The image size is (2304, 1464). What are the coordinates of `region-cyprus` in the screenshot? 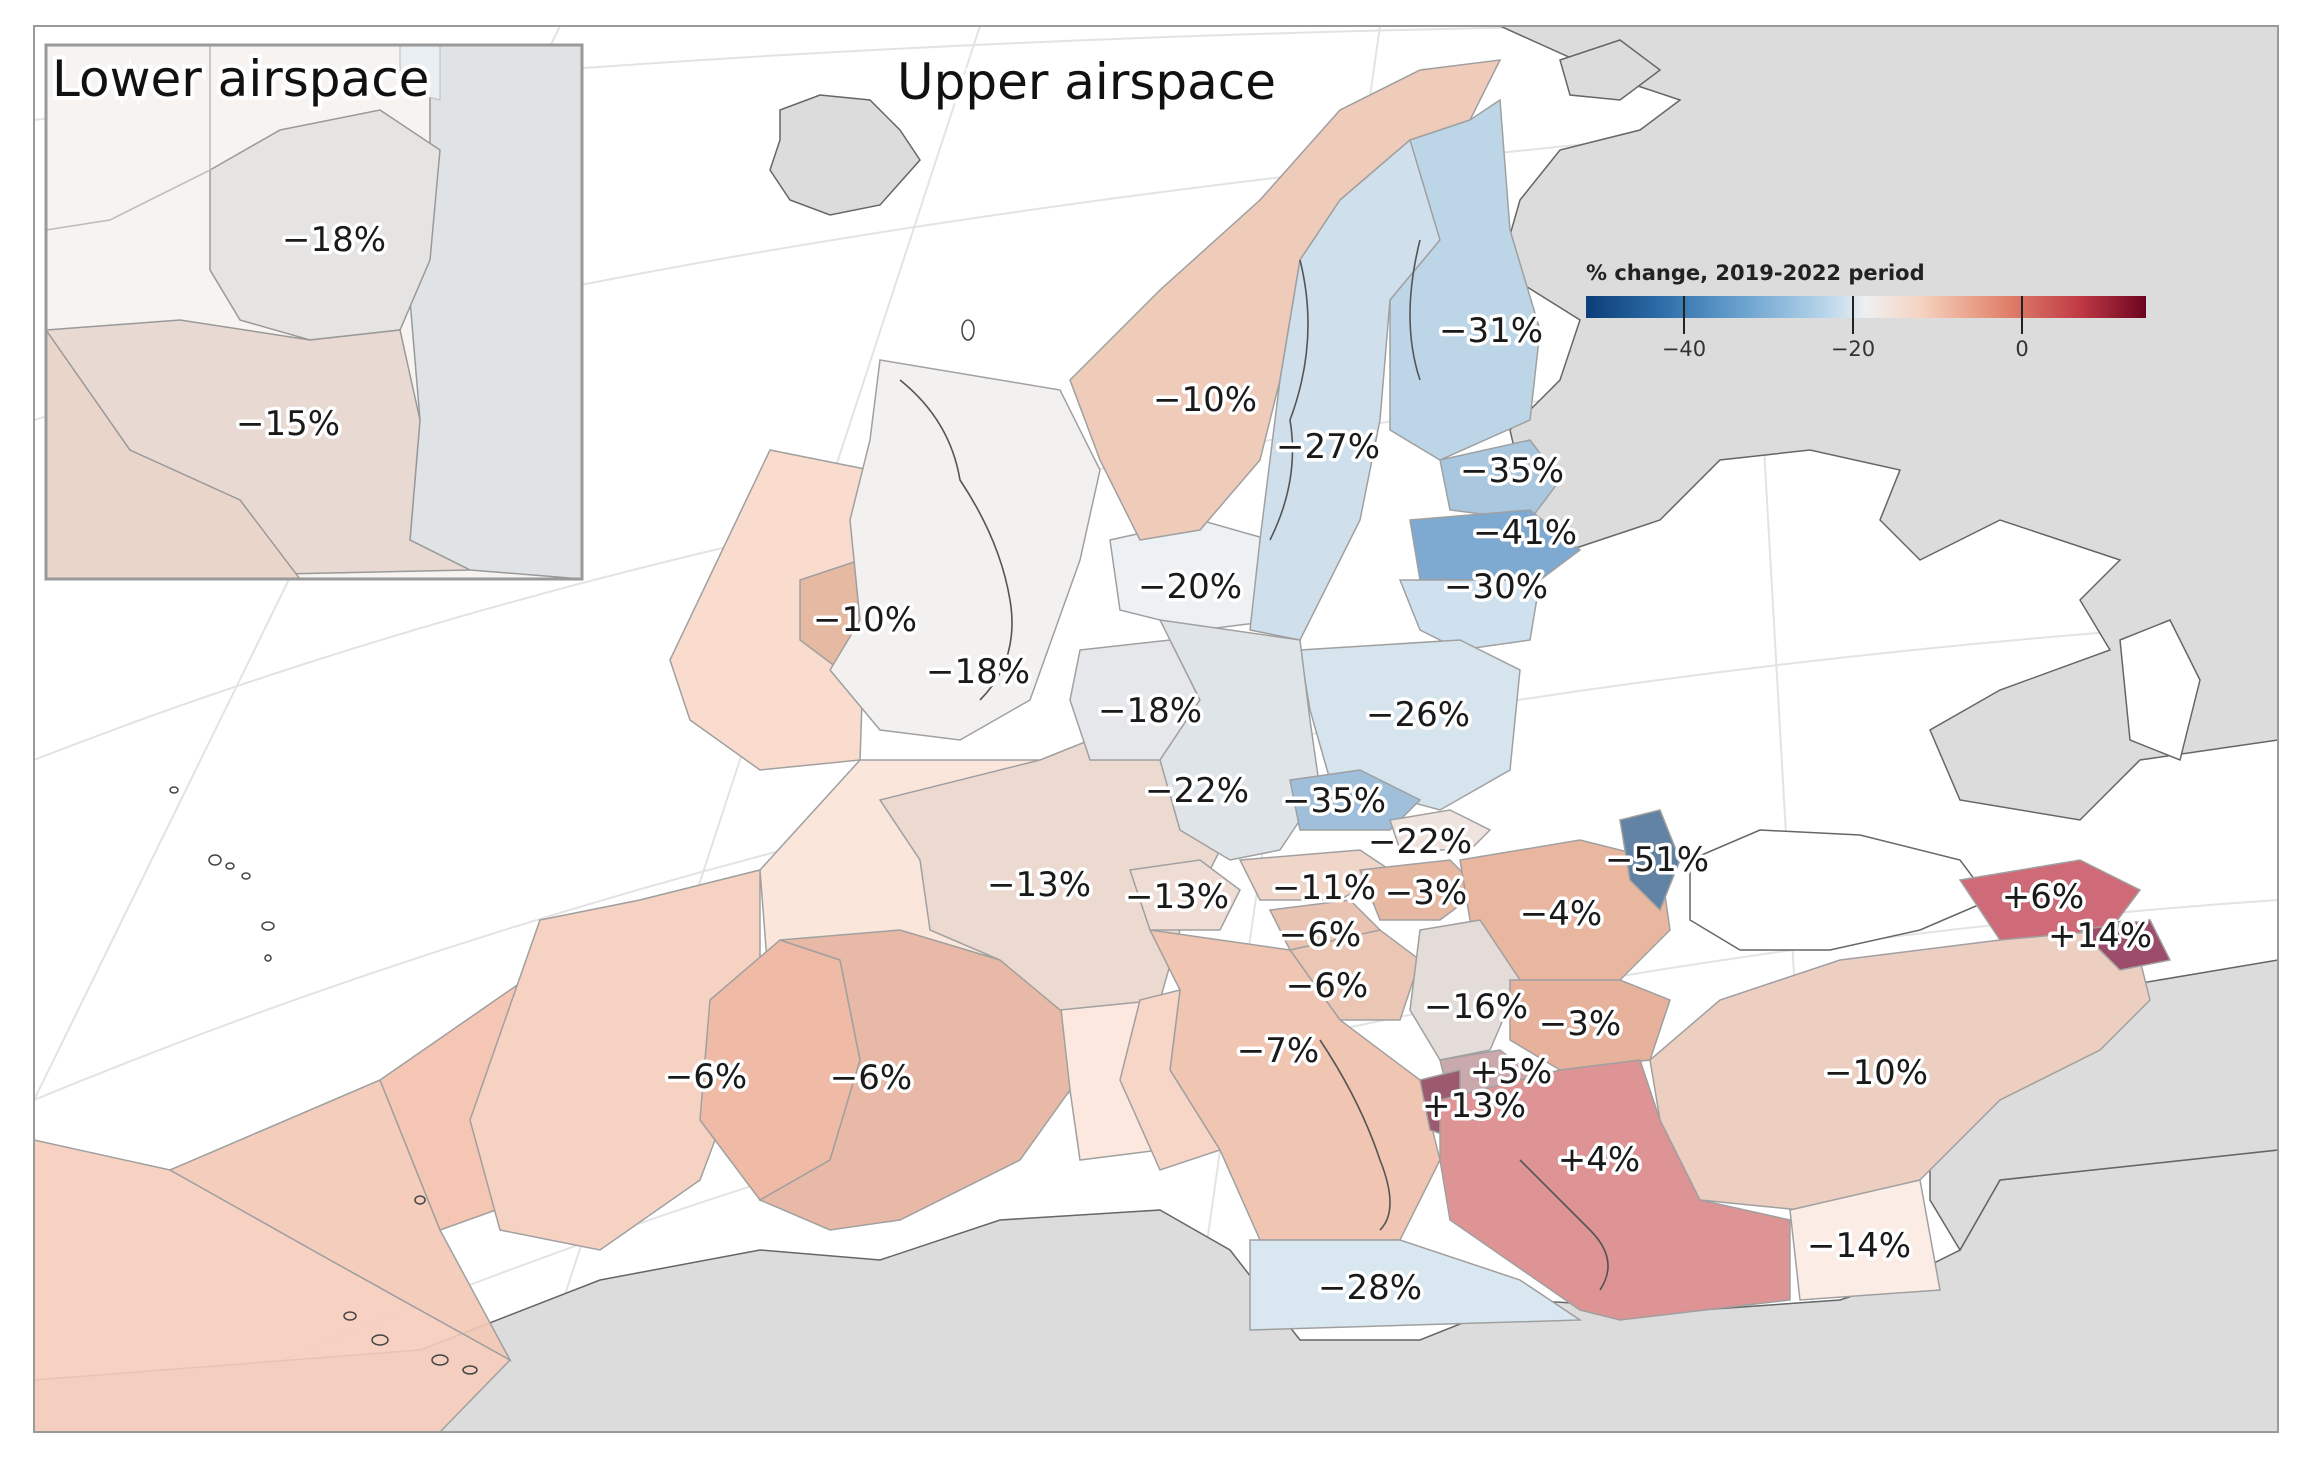 It's located at (1865, 1240).